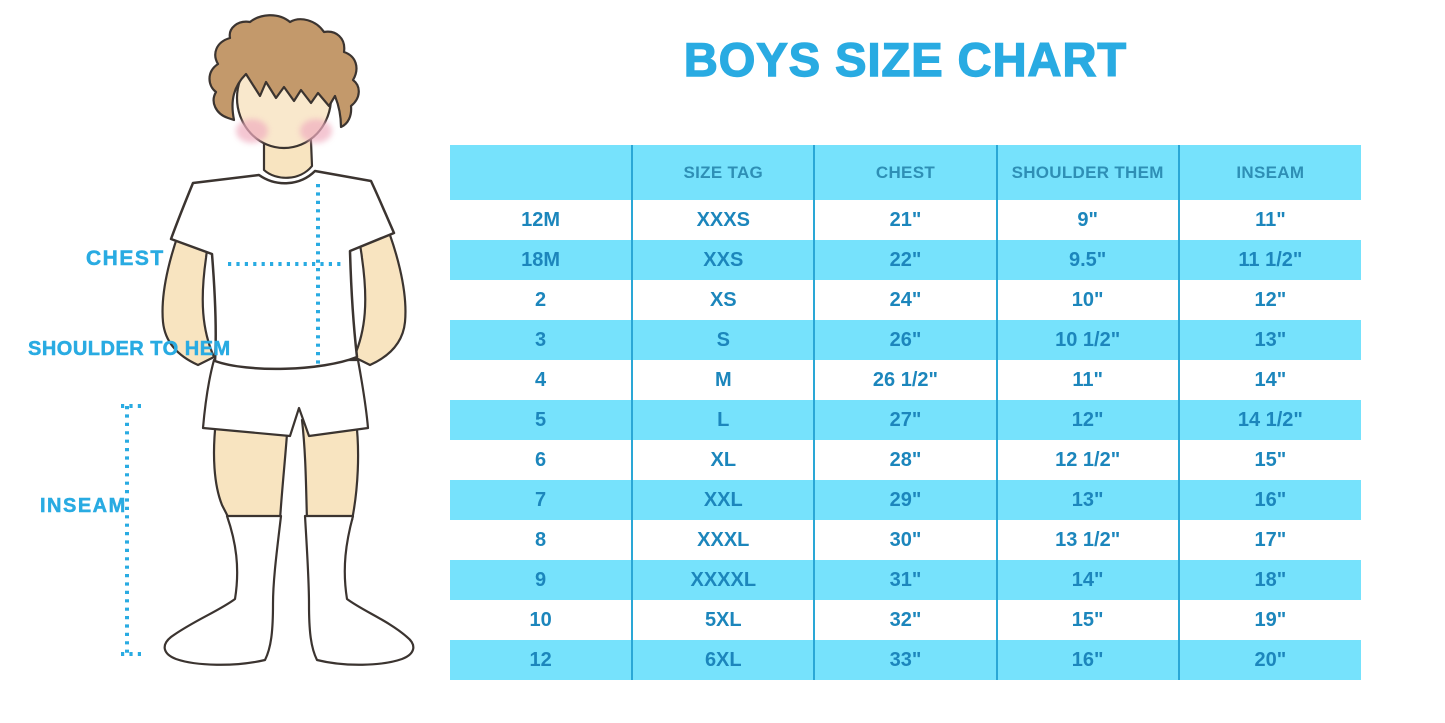 This screenshot has height=723, width=1445. Describe the element at coordinates (284, 71) in the screenshot. I see `boy-hair` at that location.